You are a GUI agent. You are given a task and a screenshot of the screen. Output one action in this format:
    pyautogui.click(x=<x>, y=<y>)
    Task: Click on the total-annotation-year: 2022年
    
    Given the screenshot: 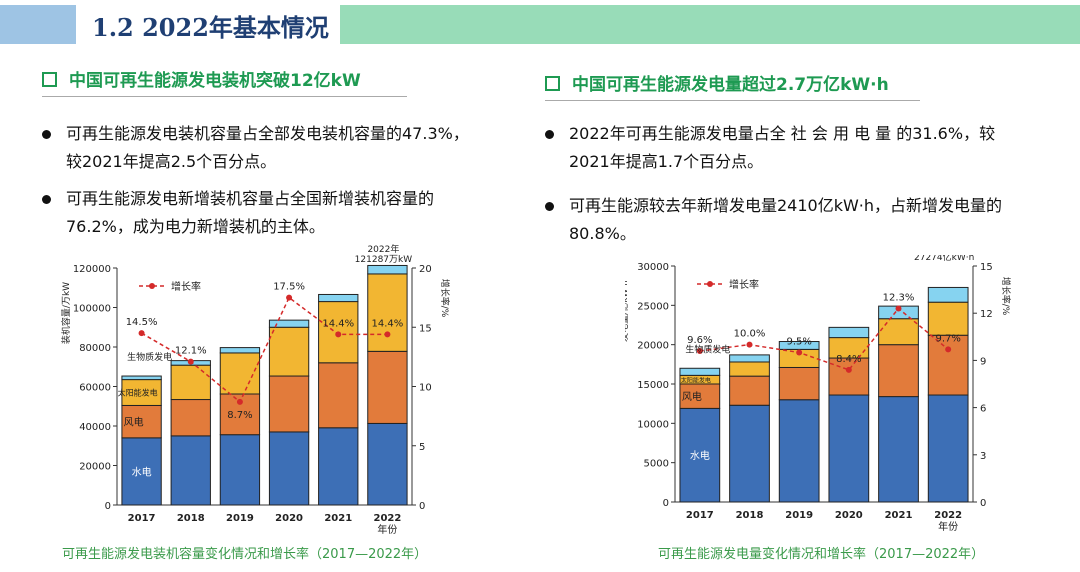 What is the action you would take?
    pyautogui.click(x=383, y=249)
    